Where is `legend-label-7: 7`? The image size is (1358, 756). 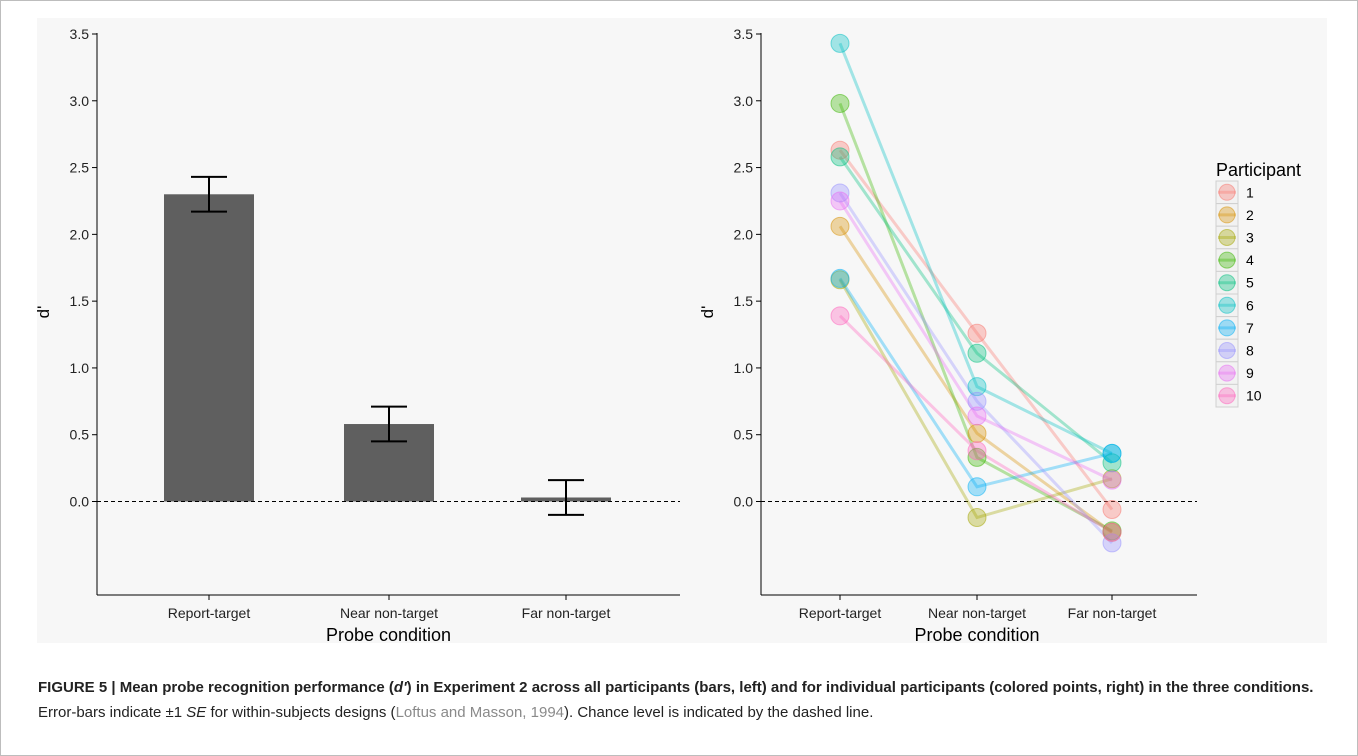
legend-label-7: 7 is located at coordinates (1250, 328).